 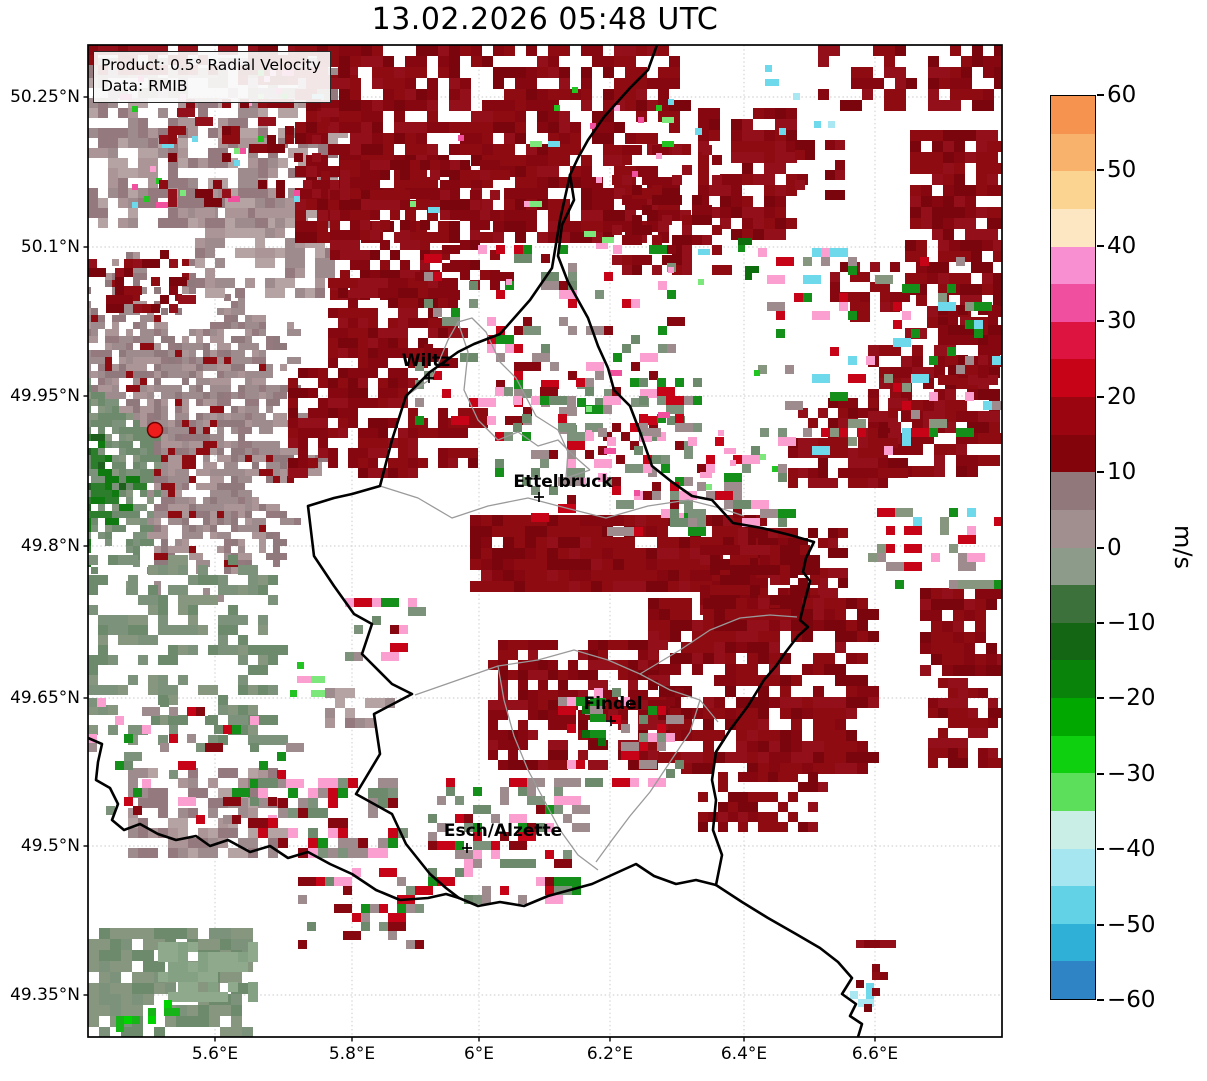 I want to click on data-source-label: Data: RMIB, so click(x=144, y=86).